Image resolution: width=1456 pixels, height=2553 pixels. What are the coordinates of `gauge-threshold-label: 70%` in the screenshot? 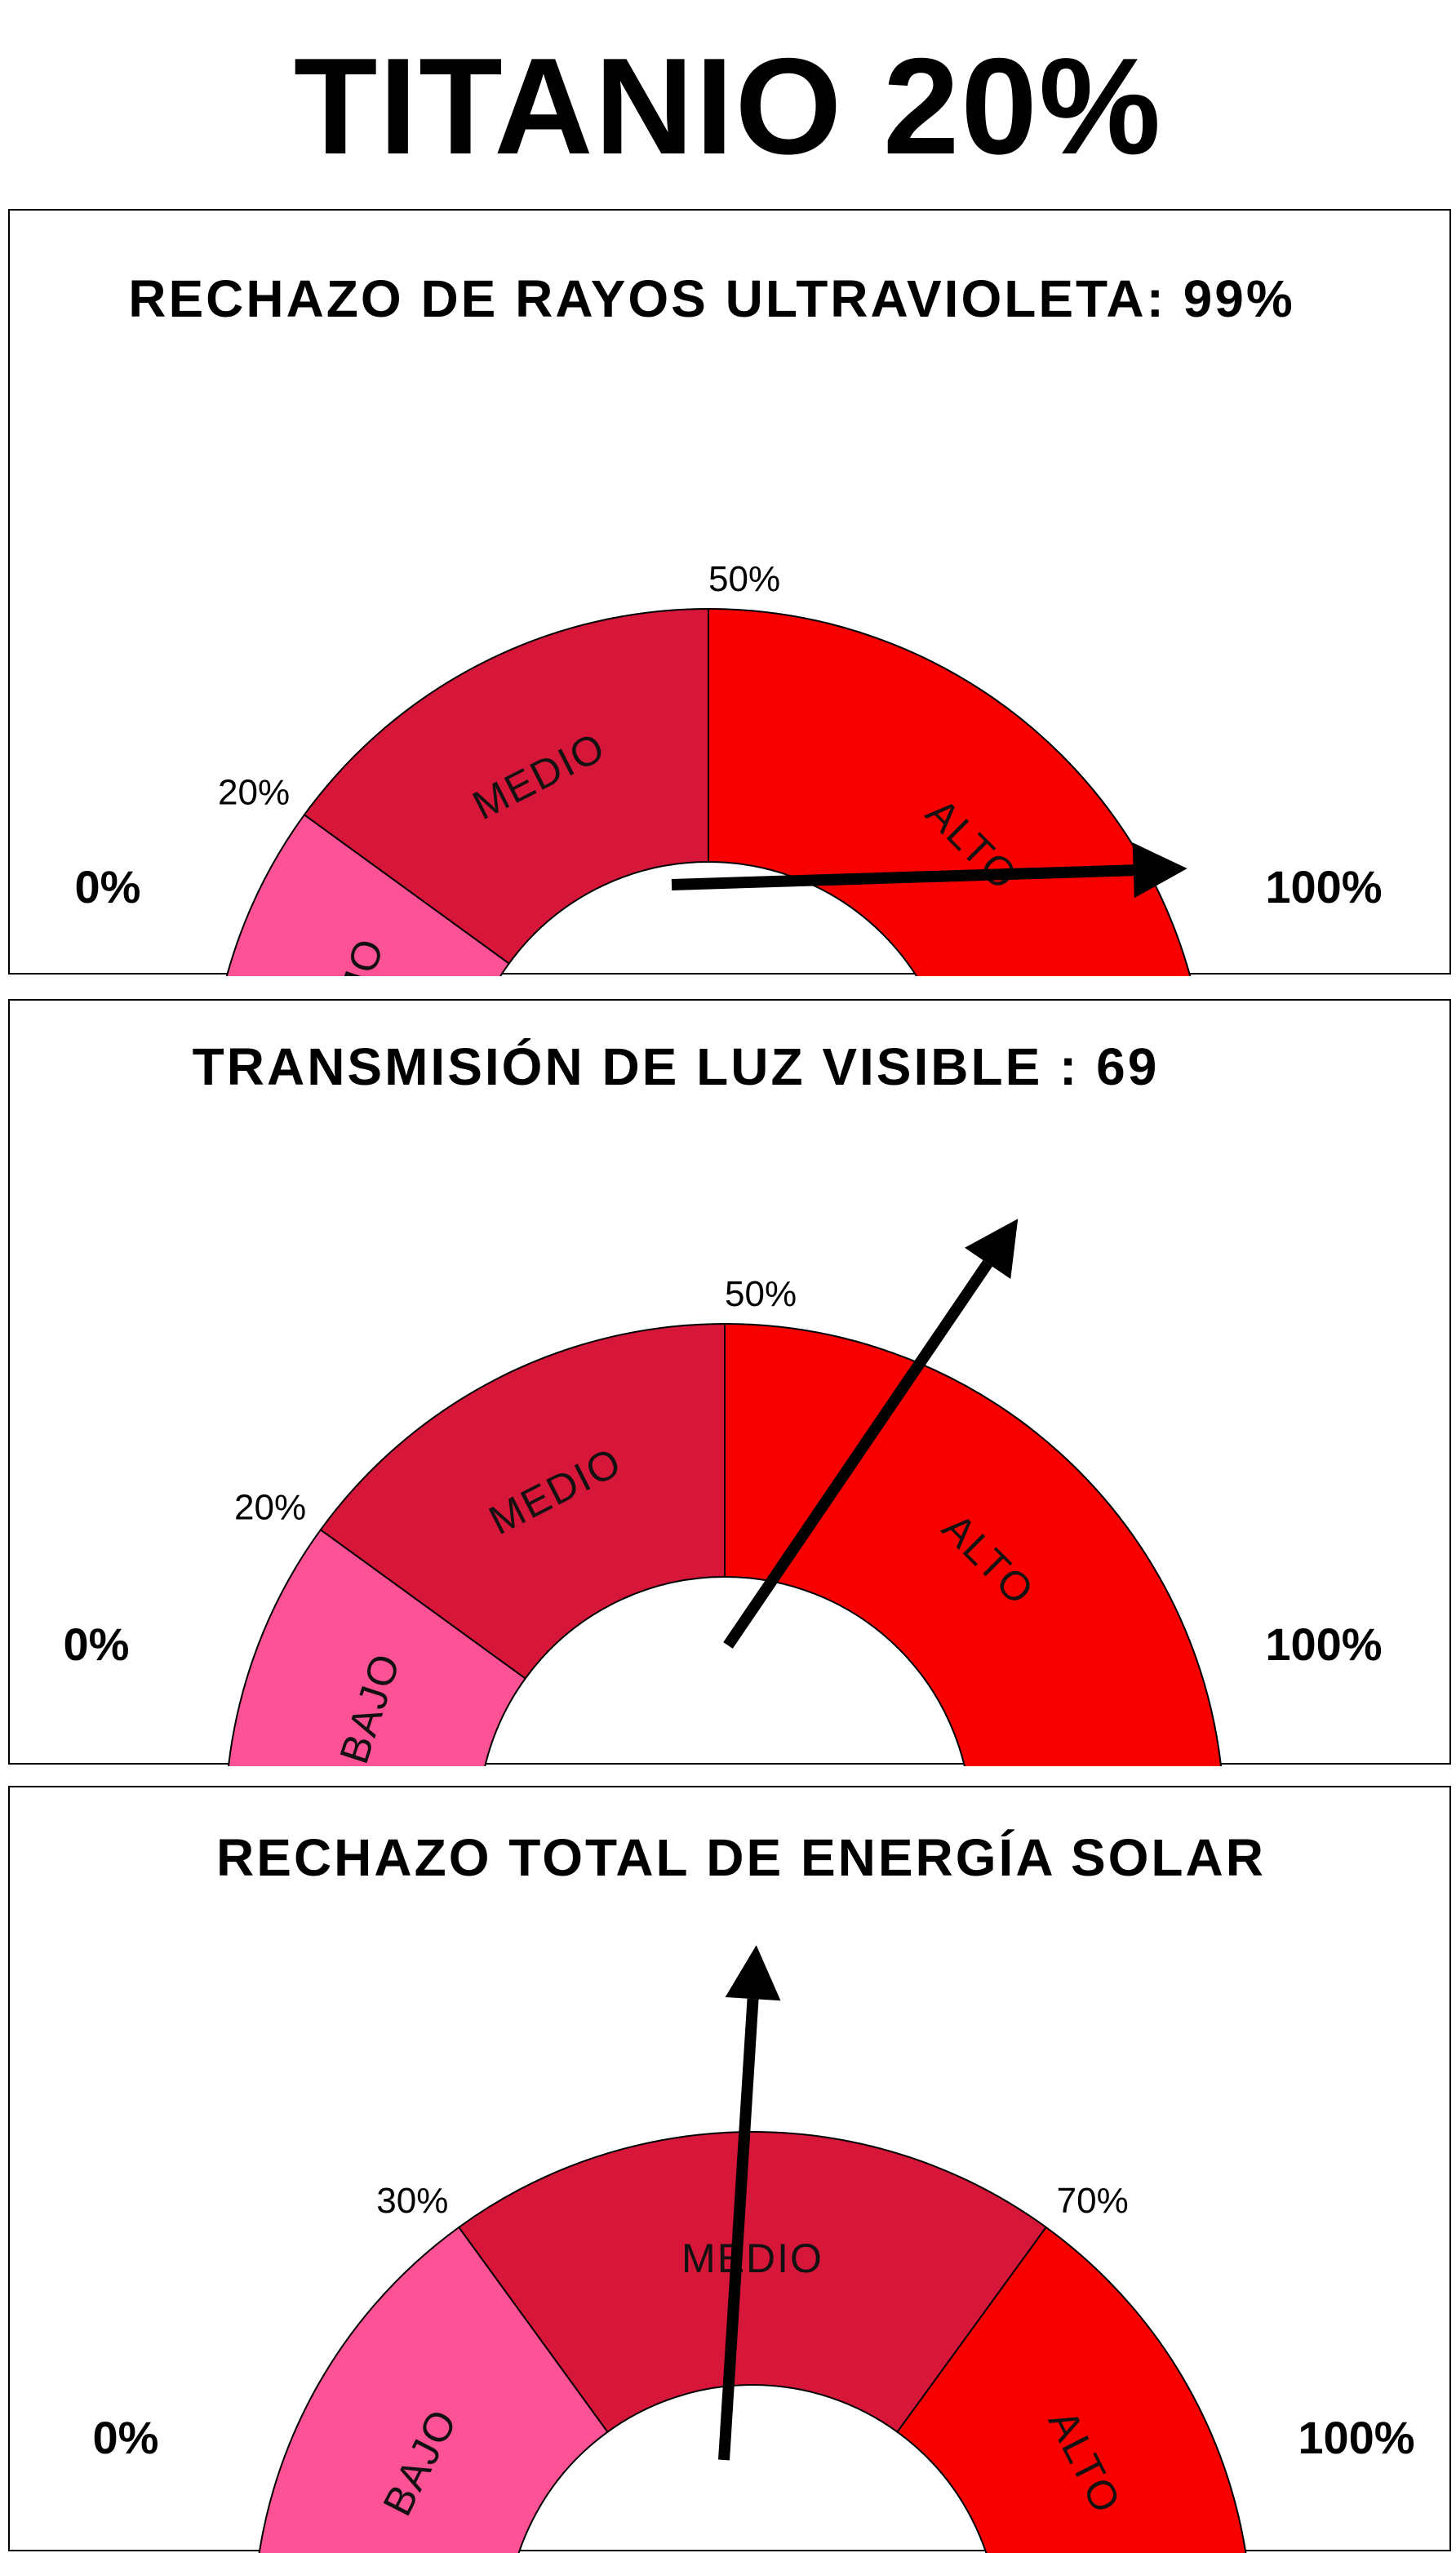 It's located at (1093, 2201).